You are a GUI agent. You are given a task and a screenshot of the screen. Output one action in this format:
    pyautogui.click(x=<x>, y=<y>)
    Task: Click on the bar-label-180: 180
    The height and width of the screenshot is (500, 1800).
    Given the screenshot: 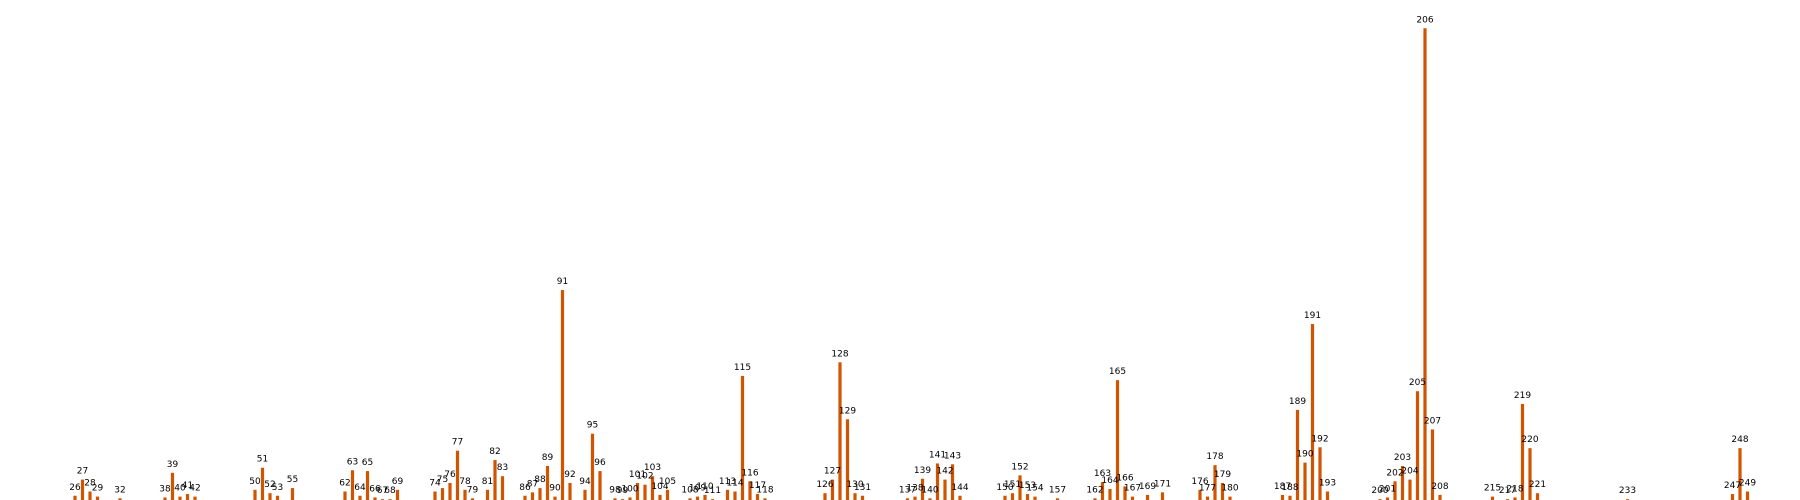 What is the action you would take?
    pyautogui.click(x=1229, y=489)
    